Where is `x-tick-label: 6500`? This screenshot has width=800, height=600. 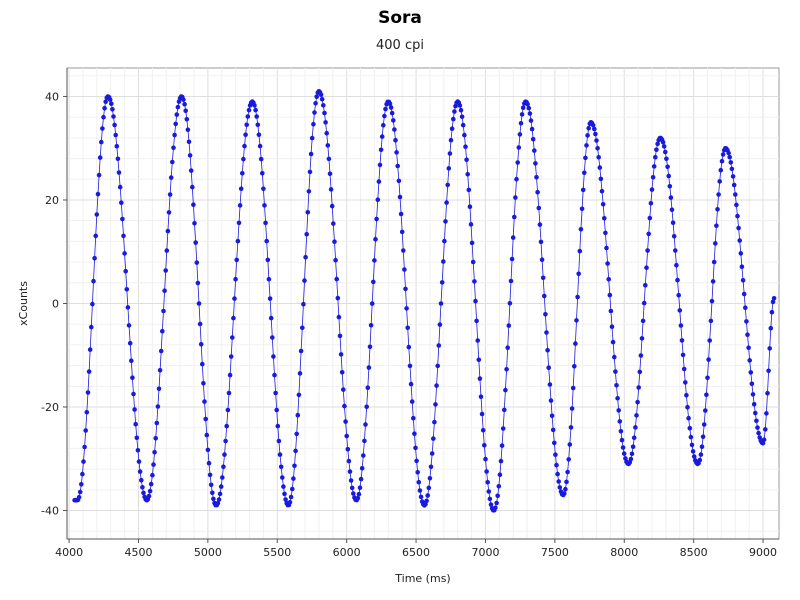
x-tick-label: 6500 is located at coordinates (416, 552).